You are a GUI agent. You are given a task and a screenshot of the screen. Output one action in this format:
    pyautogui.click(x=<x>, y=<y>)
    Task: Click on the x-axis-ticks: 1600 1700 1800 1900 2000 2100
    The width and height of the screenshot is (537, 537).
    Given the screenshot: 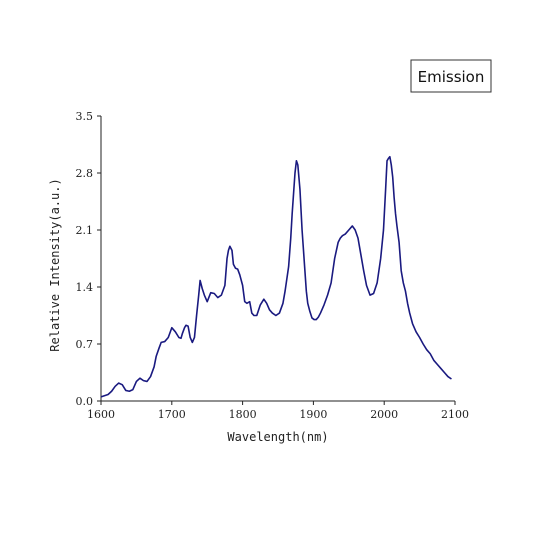 What is the action you would take?
    pyautogui.click(x=278, y=411)
    